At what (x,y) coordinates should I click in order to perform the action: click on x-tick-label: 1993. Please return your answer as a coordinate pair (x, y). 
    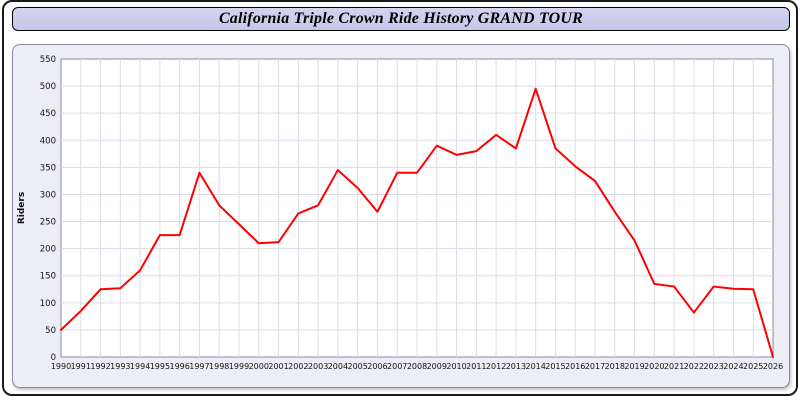
    Looking at the image, I should click on (120, 366).